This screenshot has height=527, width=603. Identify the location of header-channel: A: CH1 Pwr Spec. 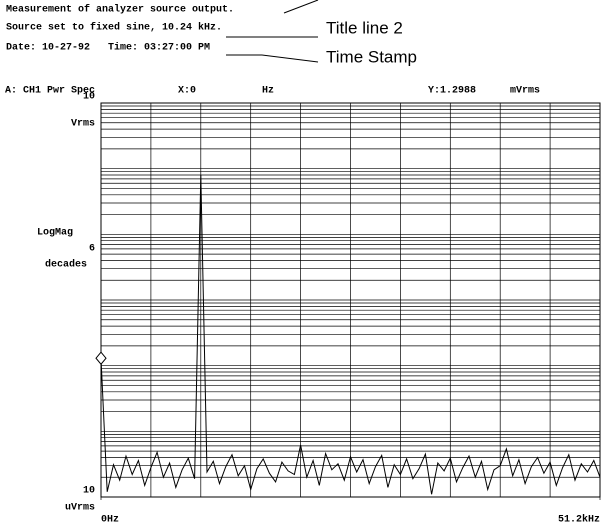
(50, 91).